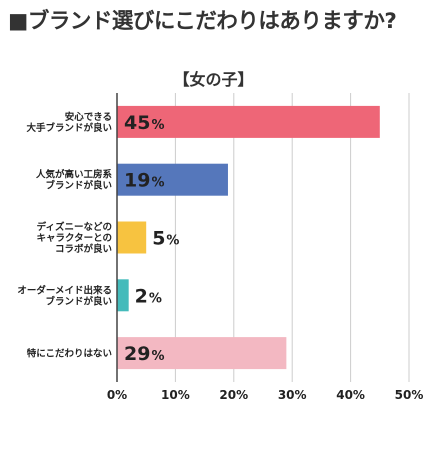  I want to click on x-tick-label: 20%, so click(233, 395).